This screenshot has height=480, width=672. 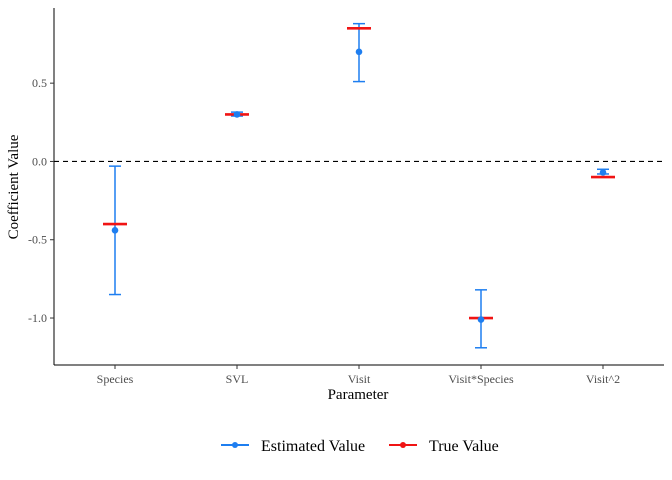 What do you see at coordinates (37, 318) in the screenshot?
I see `y-tick-label: -1.0` at bounding box center [37, 318].